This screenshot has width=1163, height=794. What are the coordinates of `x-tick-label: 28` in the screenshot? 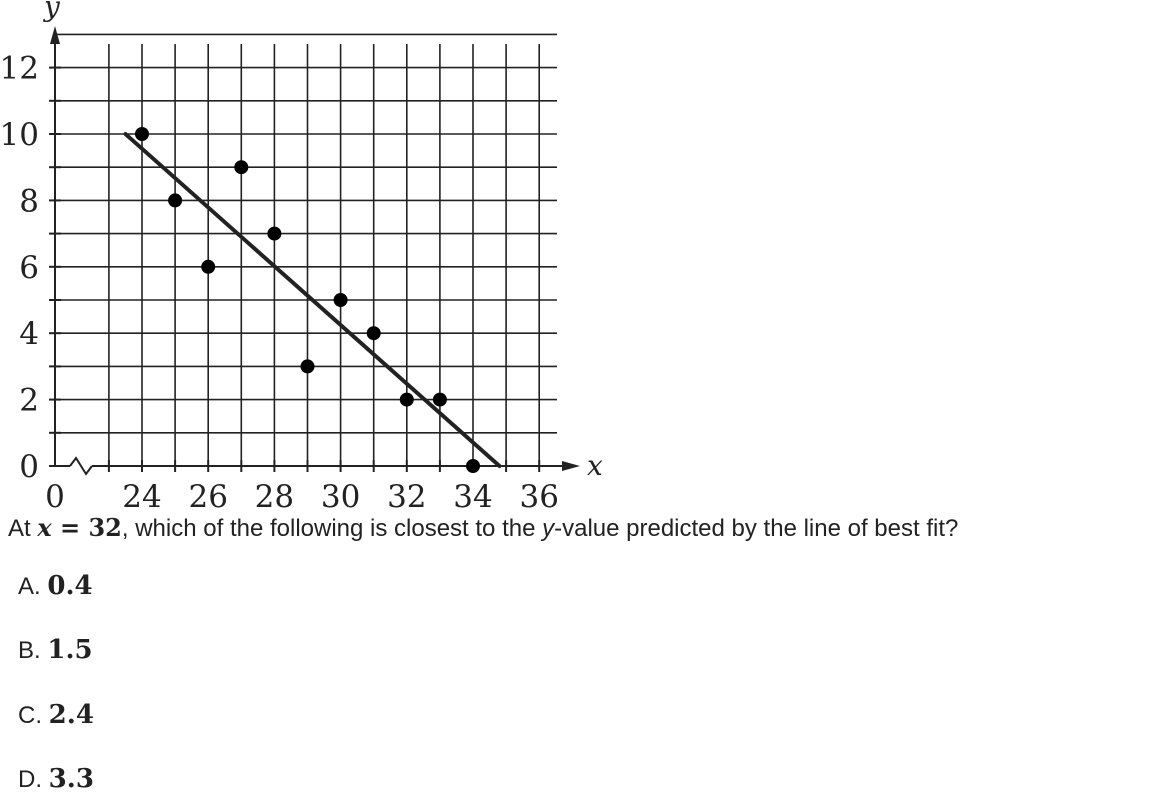 It's located at (274, 495).